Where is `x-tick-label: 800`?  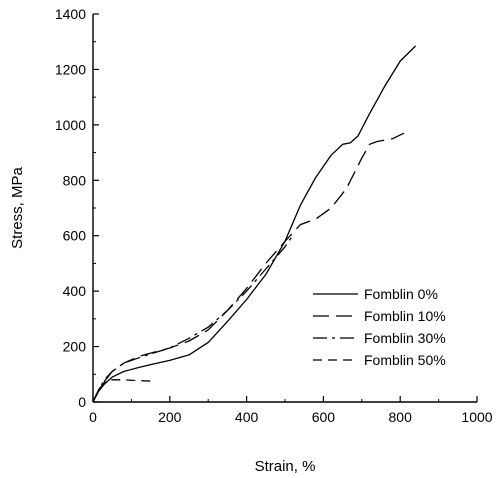 x-tick-label: 800 is located at coordinates (401, 417).